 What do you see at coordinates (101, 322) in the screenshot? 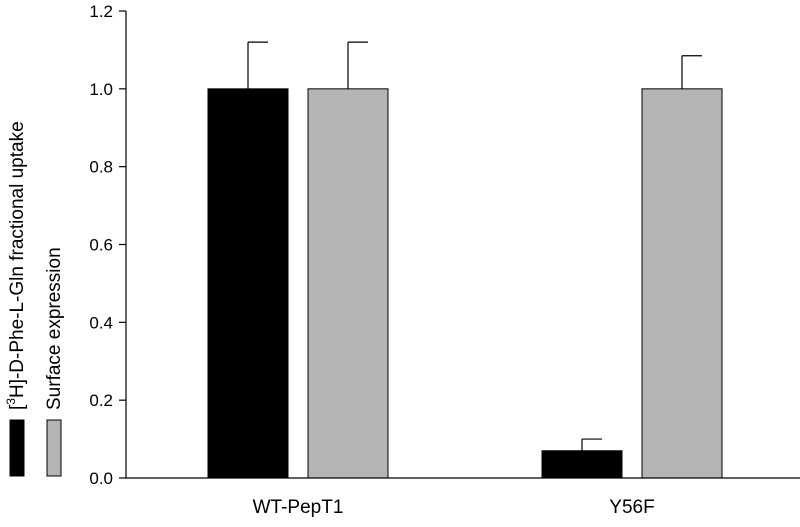
I see `y-tick-label-2: 0.4` at bounding box center [101, 322].